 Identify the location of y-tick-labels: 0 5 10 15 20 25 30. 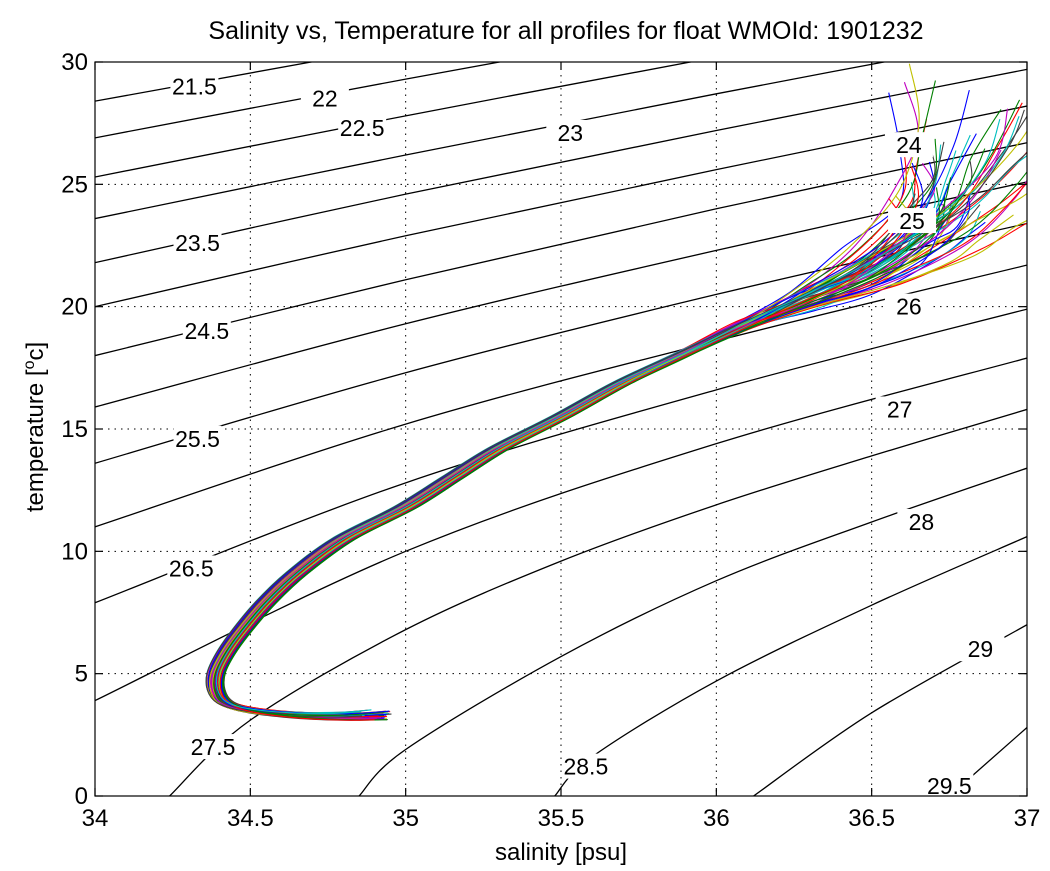
(74, 429).